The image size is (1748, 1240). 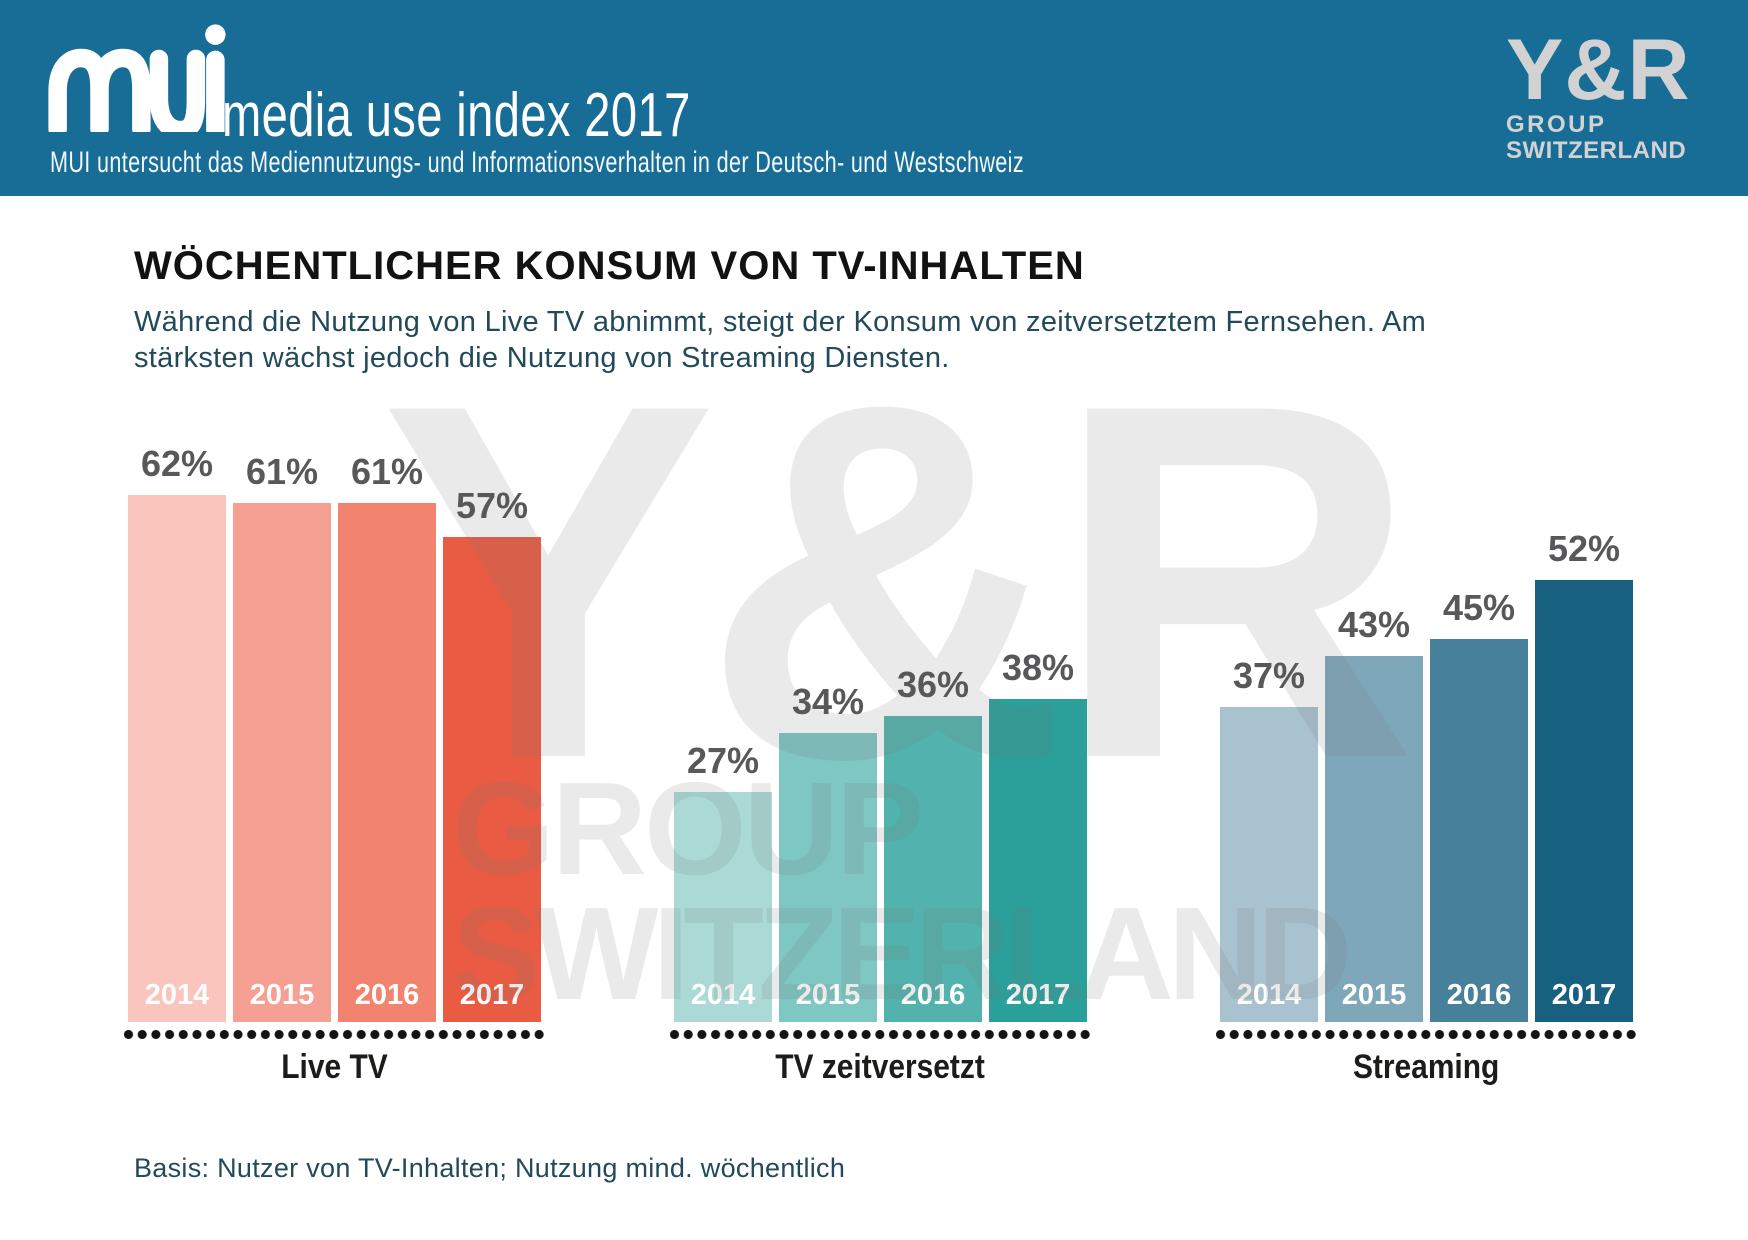 I want to click on yr-logo-group-text: GROUP, so click(x=1556, y=125).